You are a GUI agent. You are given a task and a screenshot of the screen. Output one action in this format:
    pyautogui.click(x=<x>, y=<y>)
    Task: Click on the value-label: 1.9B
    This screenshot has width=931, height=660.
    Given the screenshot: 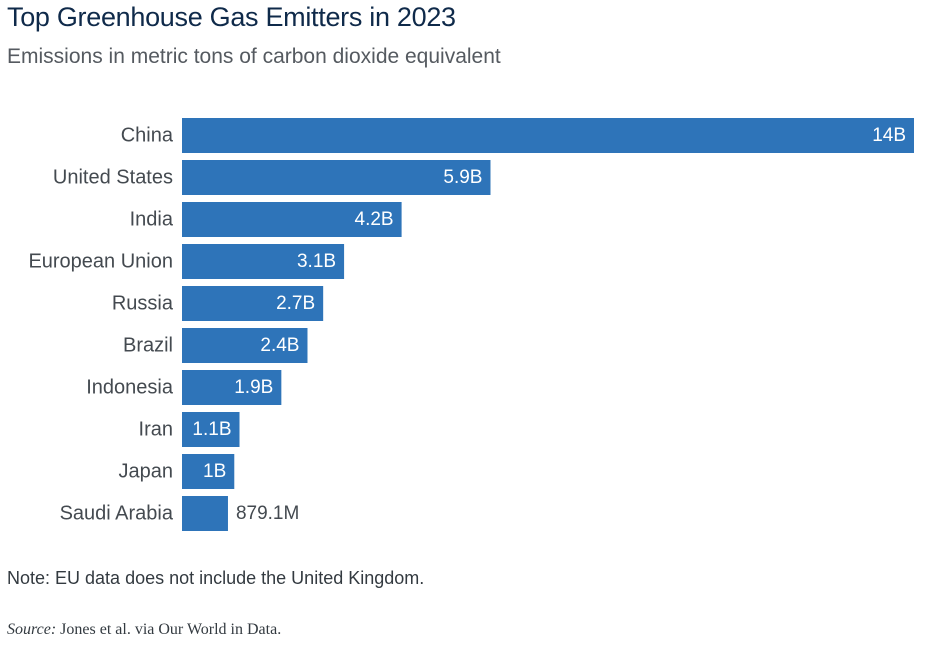 What is the action you would take?
    pyautogui.click(x=253, y=387)
    